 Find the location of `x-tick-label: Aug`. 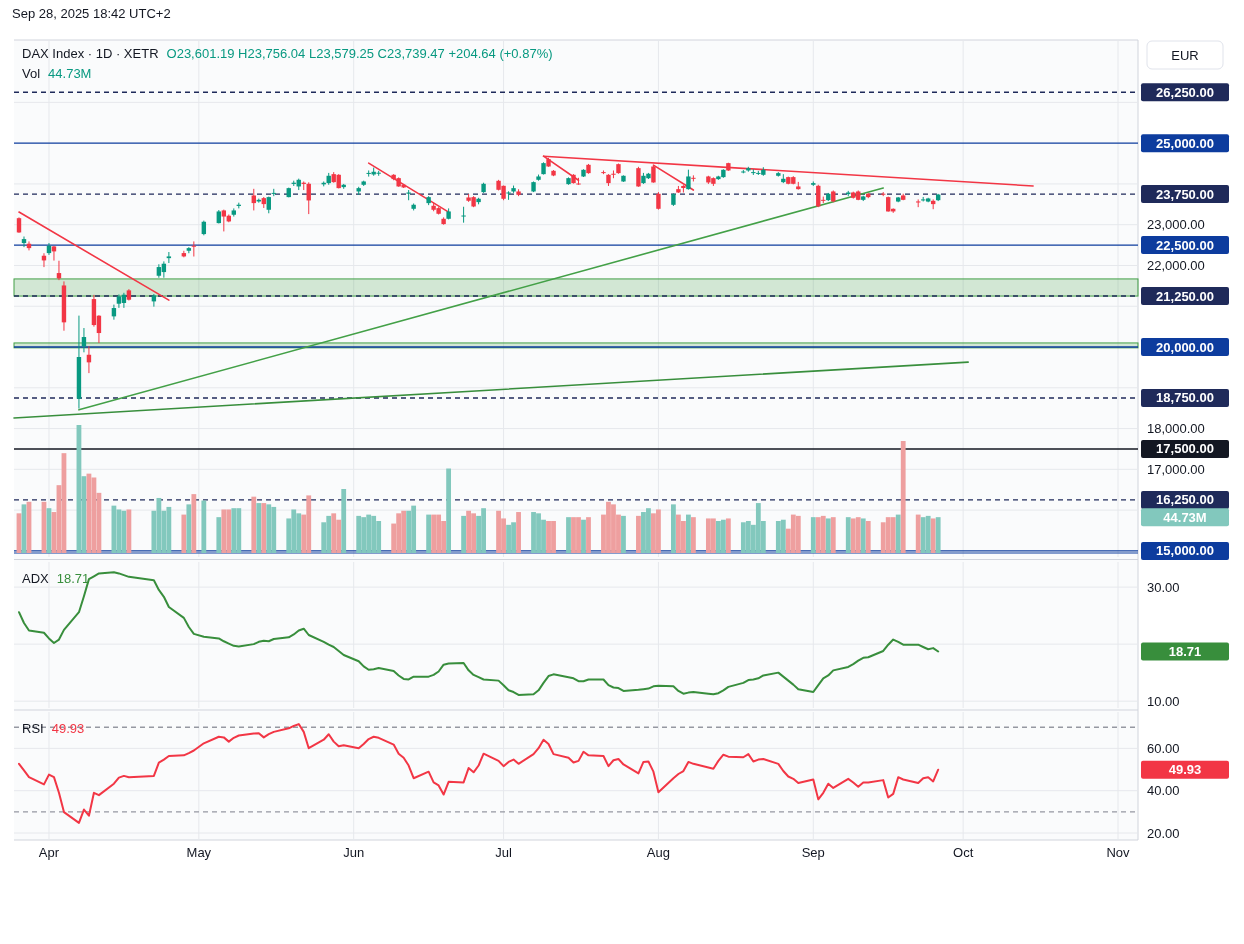

x-tick-label: Aug is located at coordinates (658, 852).